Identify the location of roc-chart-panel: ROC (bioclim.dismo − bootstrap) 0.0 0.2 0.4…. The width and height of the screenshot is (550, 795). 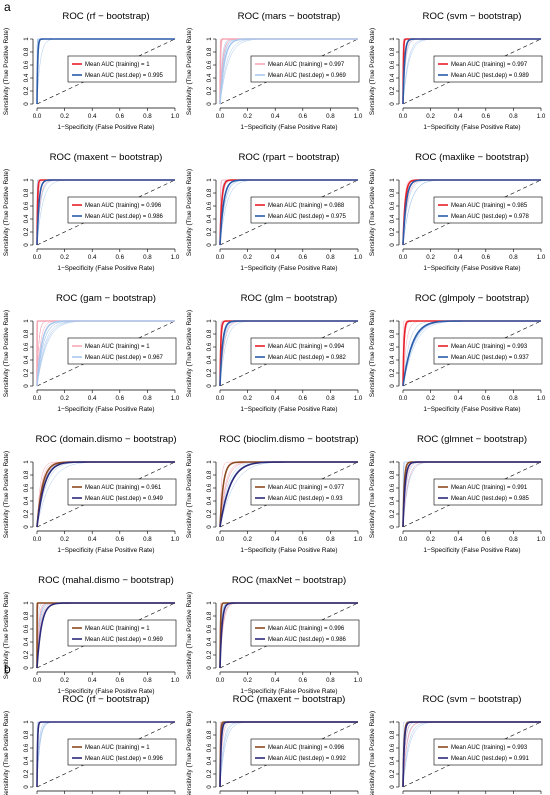
(274, 494).